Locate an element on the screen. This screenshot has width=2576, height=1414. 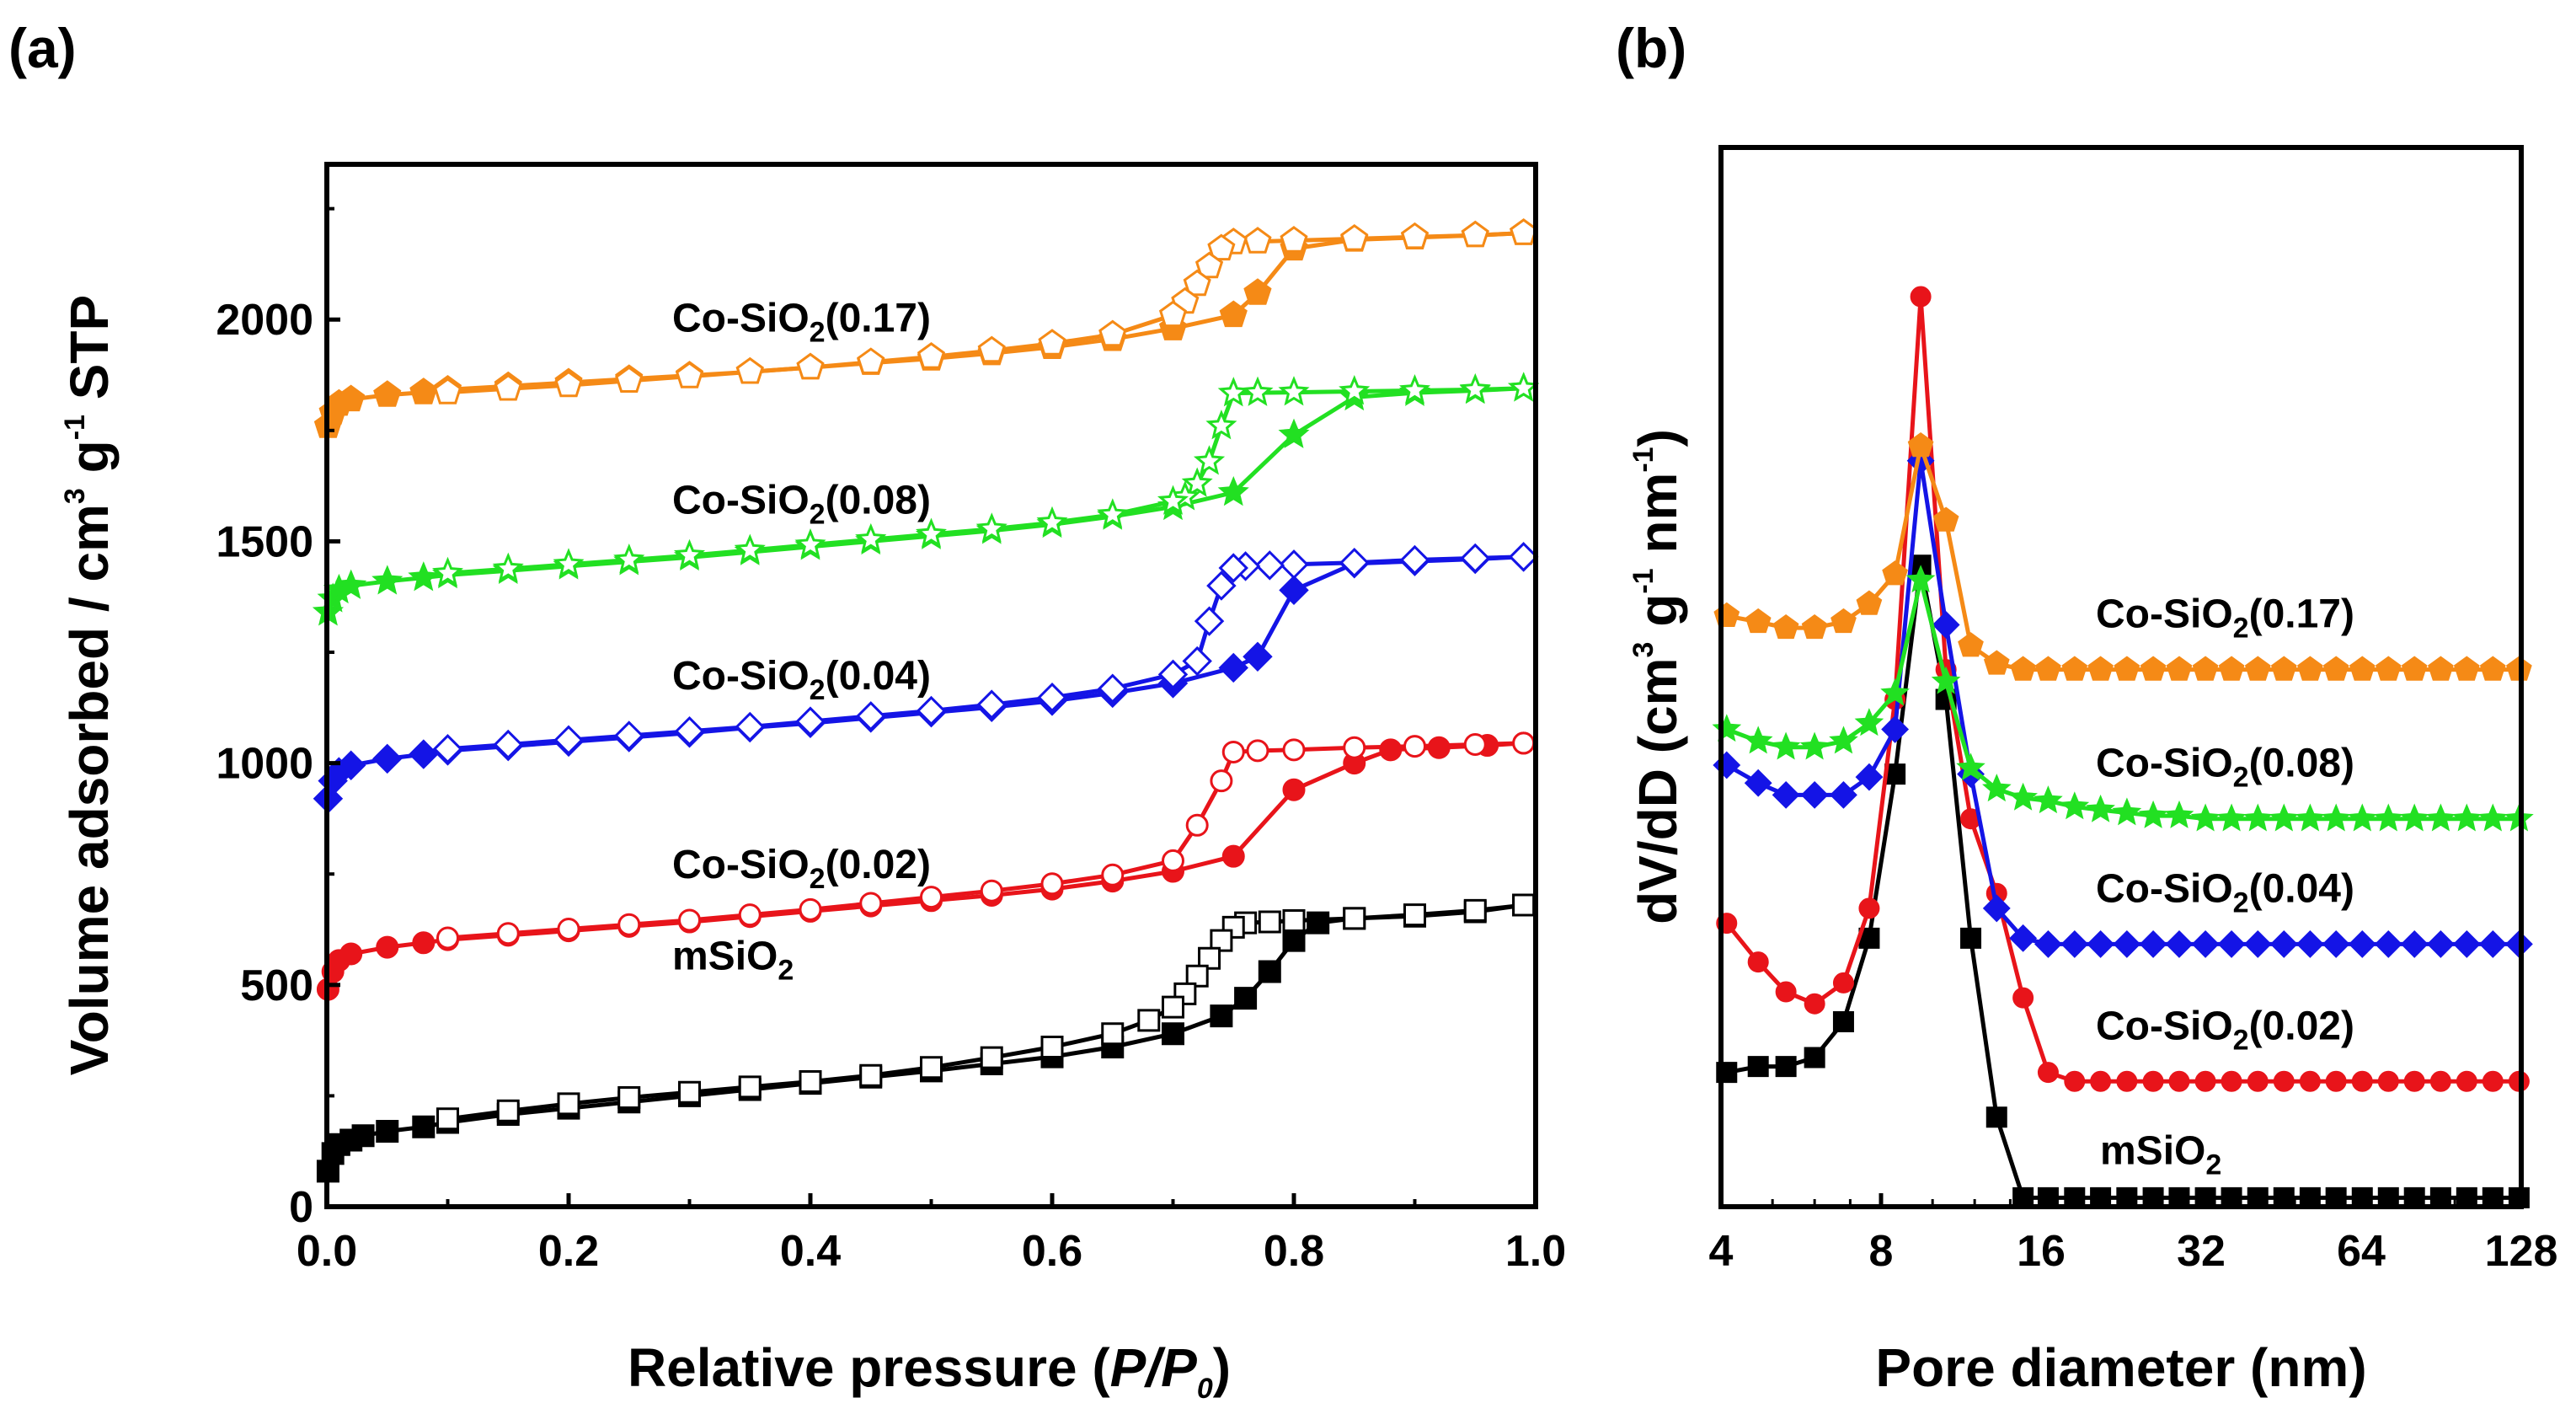
panel-b-co-sio2-0-04-label: Co-SiO2(0.04) is located at coordinates (2225, 892).